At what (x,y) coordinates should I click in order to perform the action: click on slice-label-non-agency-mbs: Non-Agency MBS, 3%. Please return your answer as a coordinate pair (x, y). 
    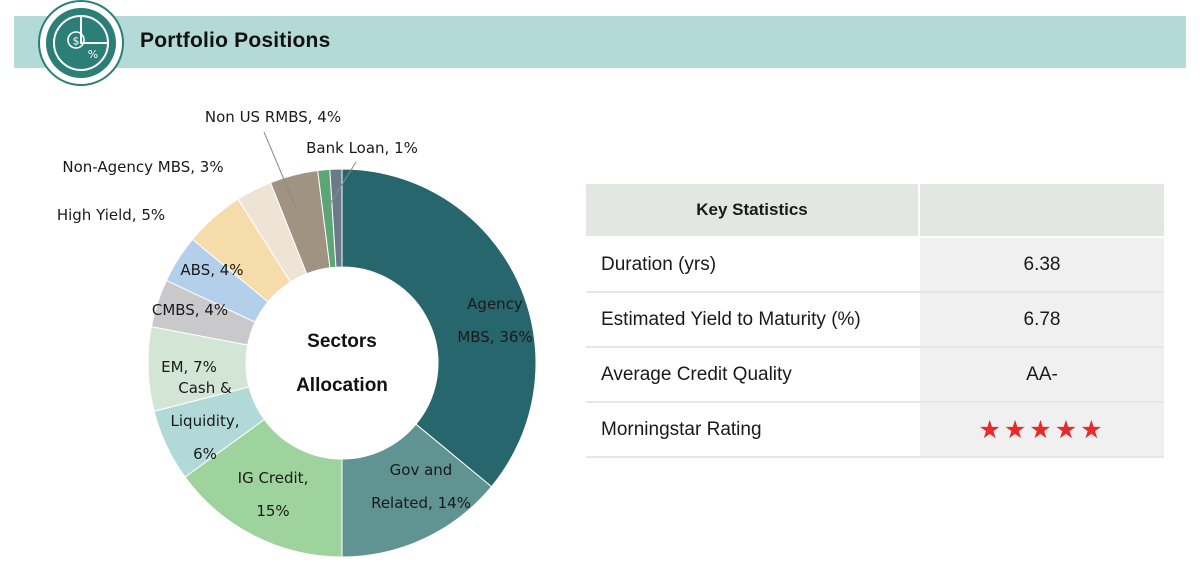
    Looking at the image, I should click on (142, 167).